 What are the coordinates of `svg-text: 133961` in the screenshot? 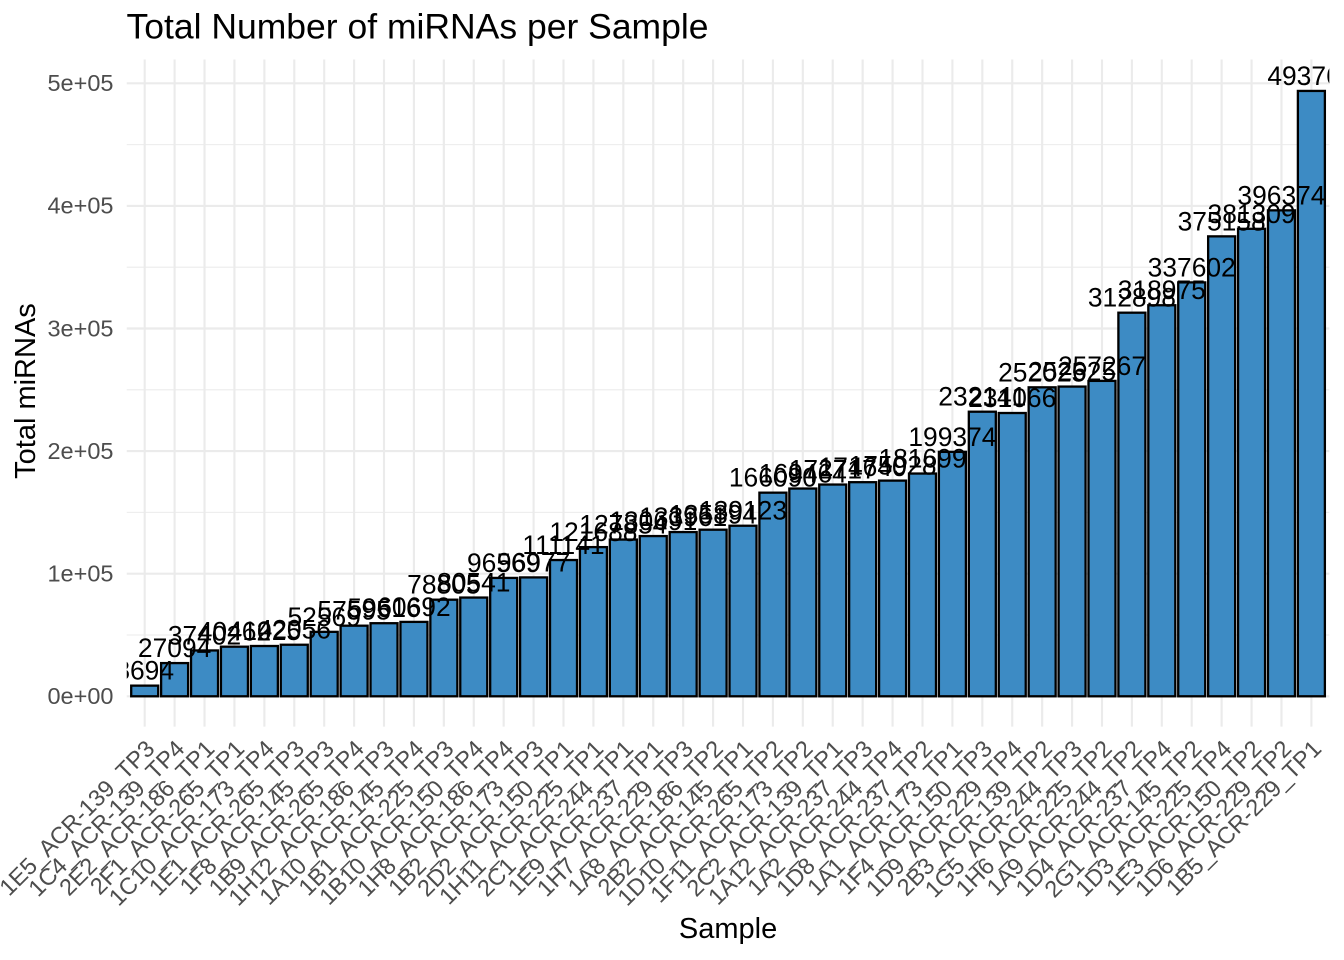 It's located at (683, 517).